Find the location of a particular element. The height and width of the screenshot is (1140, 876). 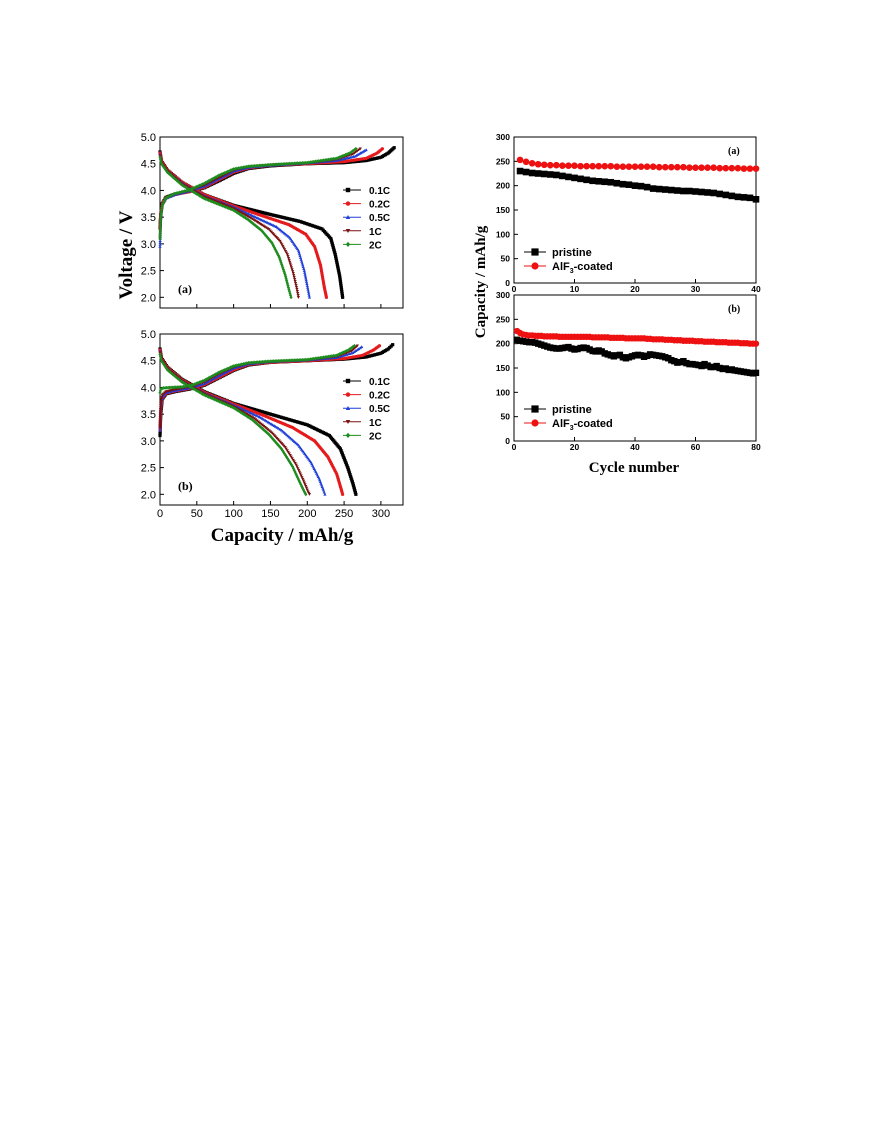

legend-label: 0.5C is located at coordinates (379, 218).